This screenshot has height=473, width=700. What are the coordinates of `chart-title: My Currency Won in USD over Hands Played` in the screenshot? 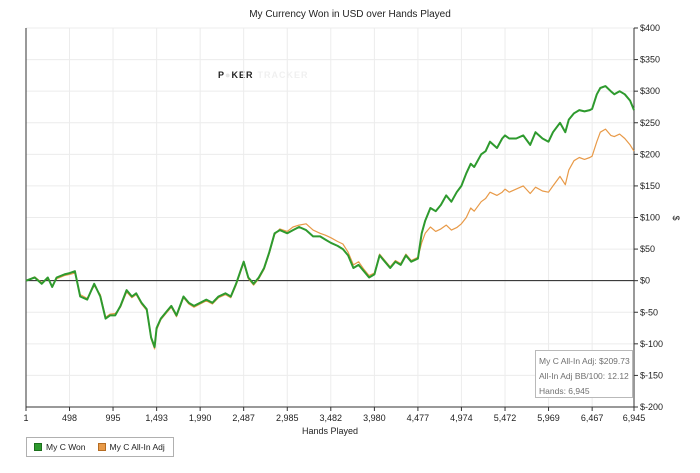 It's located at (350, 14).